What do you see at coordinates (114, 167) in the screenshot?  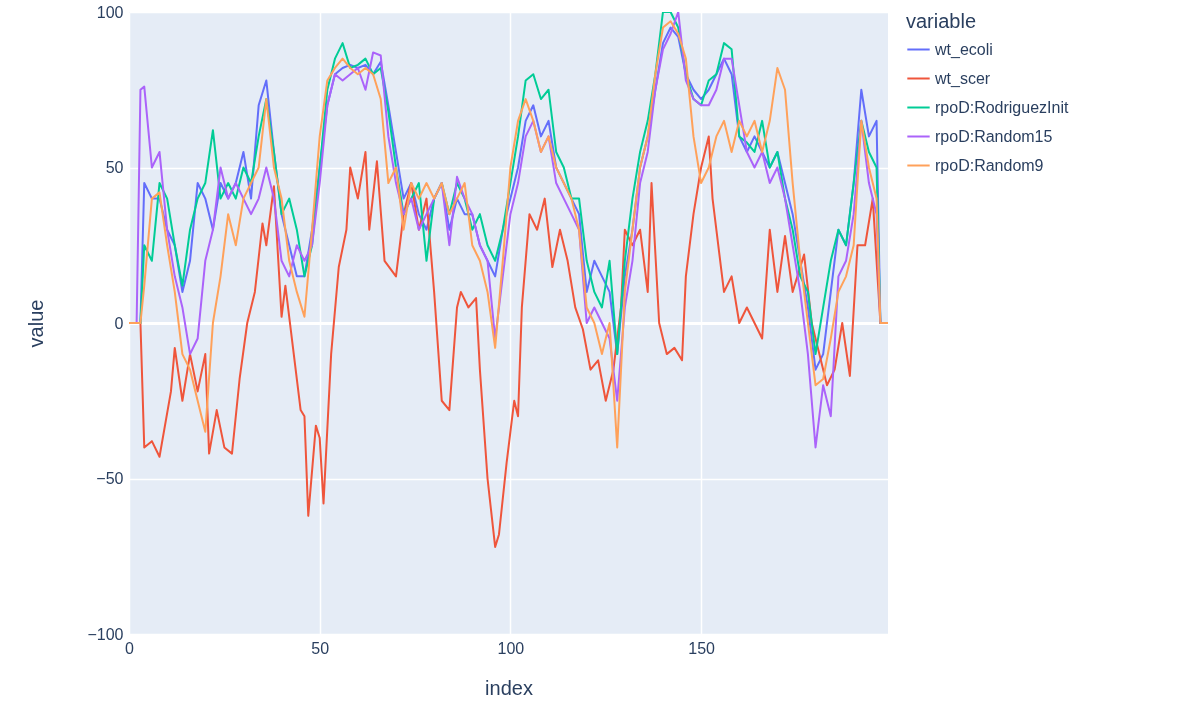 I see `y-tick-label: 50` at bounding box center [114, 167].